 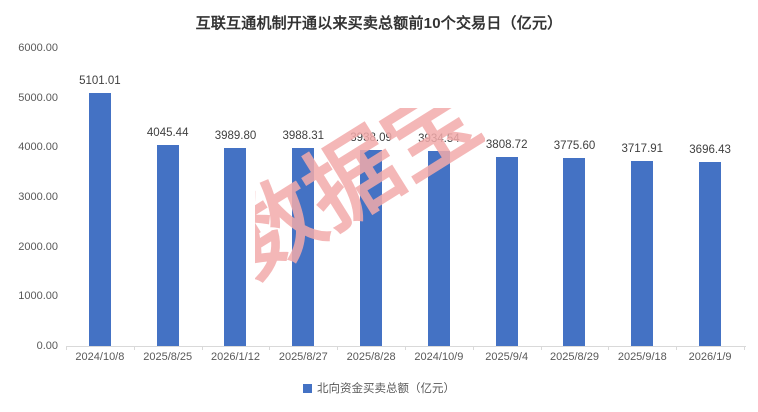 What do you see at coordinates (710, 150) in the screenshot?
I see `bar-value-label: 3696.43` at bounding box center [710, 150].